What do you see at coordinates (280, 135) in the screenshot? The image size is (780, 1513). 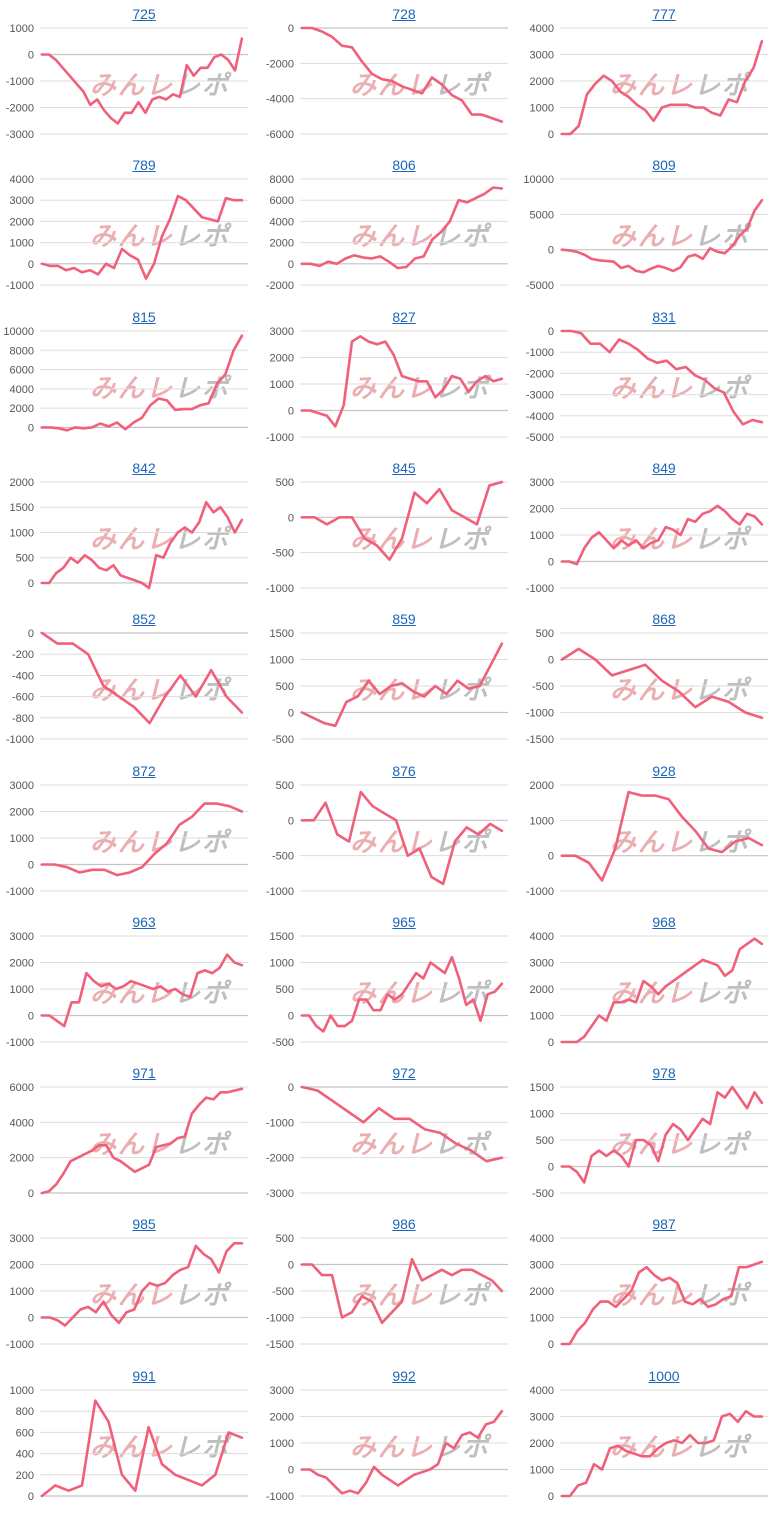 I see `y-tick-label: -6000` at bounding box center [280, 135].